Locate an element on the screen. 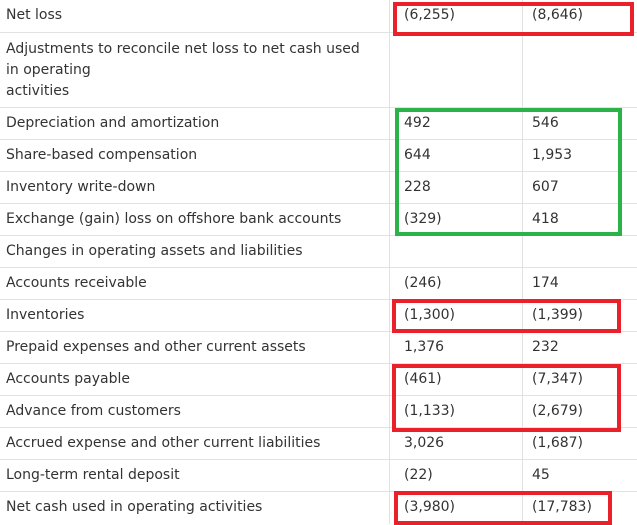 The width and height of the screenshot is (637, 525). row-label: Accounts receivable is located at coordinates (190, 283).